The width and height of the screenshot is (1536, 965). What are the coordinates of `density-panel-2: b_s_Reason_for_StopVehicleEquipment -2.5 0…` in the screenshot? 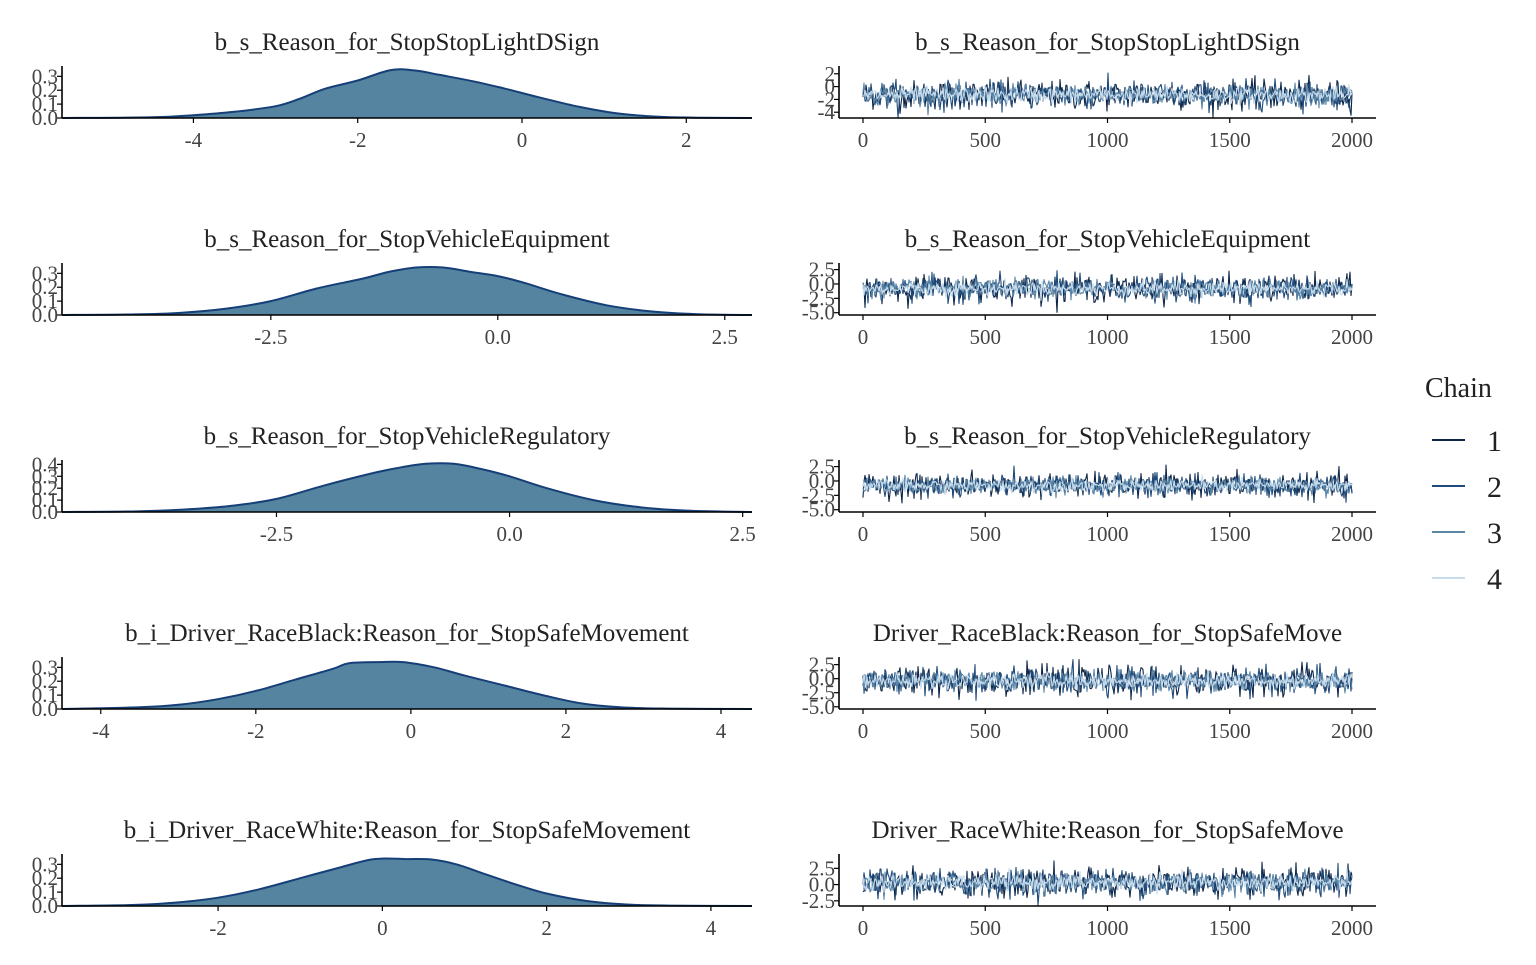 It's located at (392, 287).